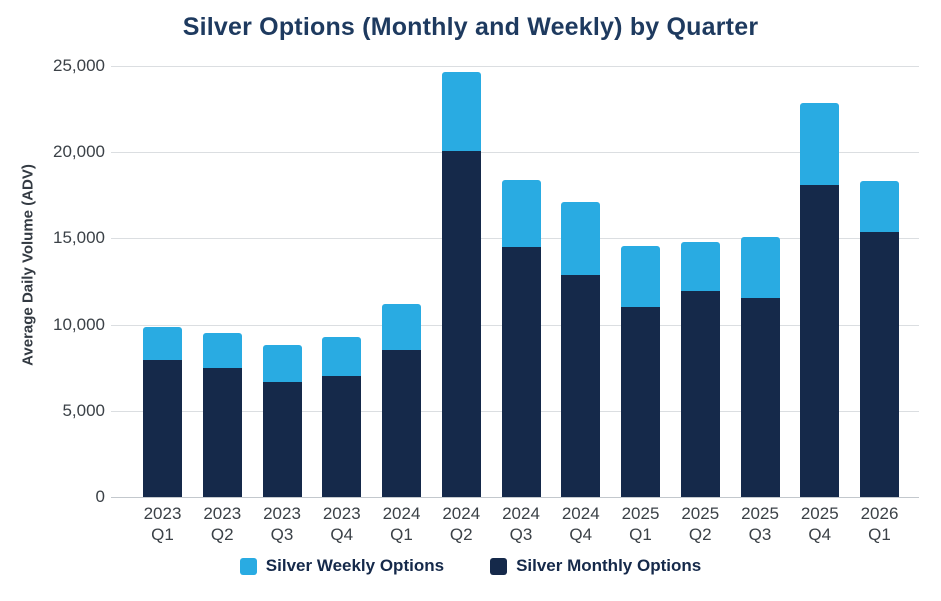  I want to click on bar-segment-monthly-2024-q4, so click(581, 385).